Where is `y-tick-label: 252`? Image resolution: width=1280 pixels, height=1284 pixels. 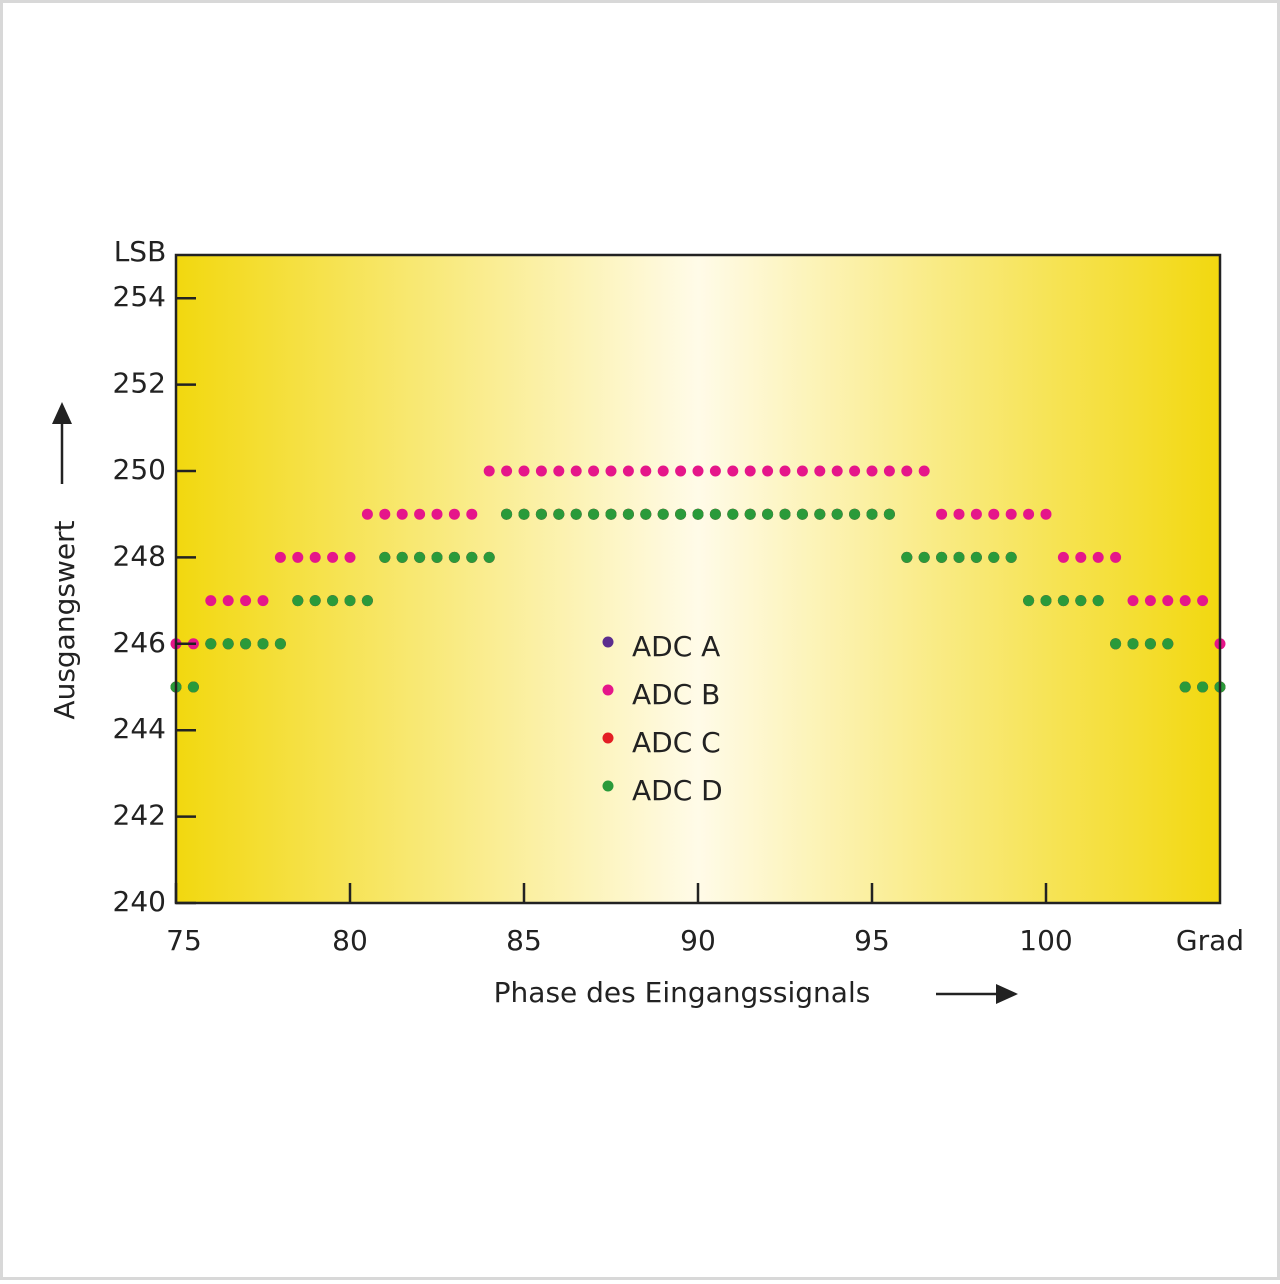 y-tick-label: 252 is located at coordinates (139, 383).